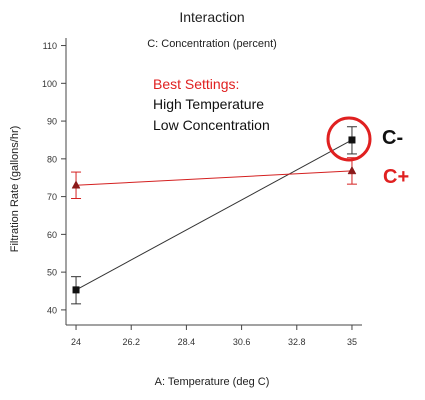 The width and height of the screenshot is (425, 400). Describe the element at coordinates (52, 197) in the screenshot. I see `y-tick-label: 70` at that location.